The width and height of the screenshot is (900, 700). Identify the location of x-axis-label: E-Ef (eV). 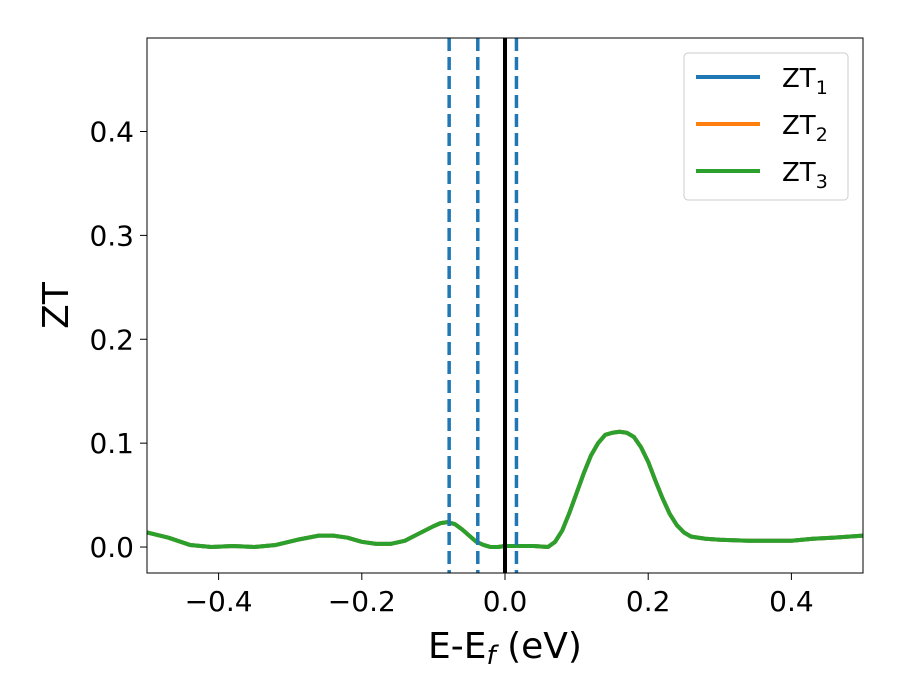
(505, 648).